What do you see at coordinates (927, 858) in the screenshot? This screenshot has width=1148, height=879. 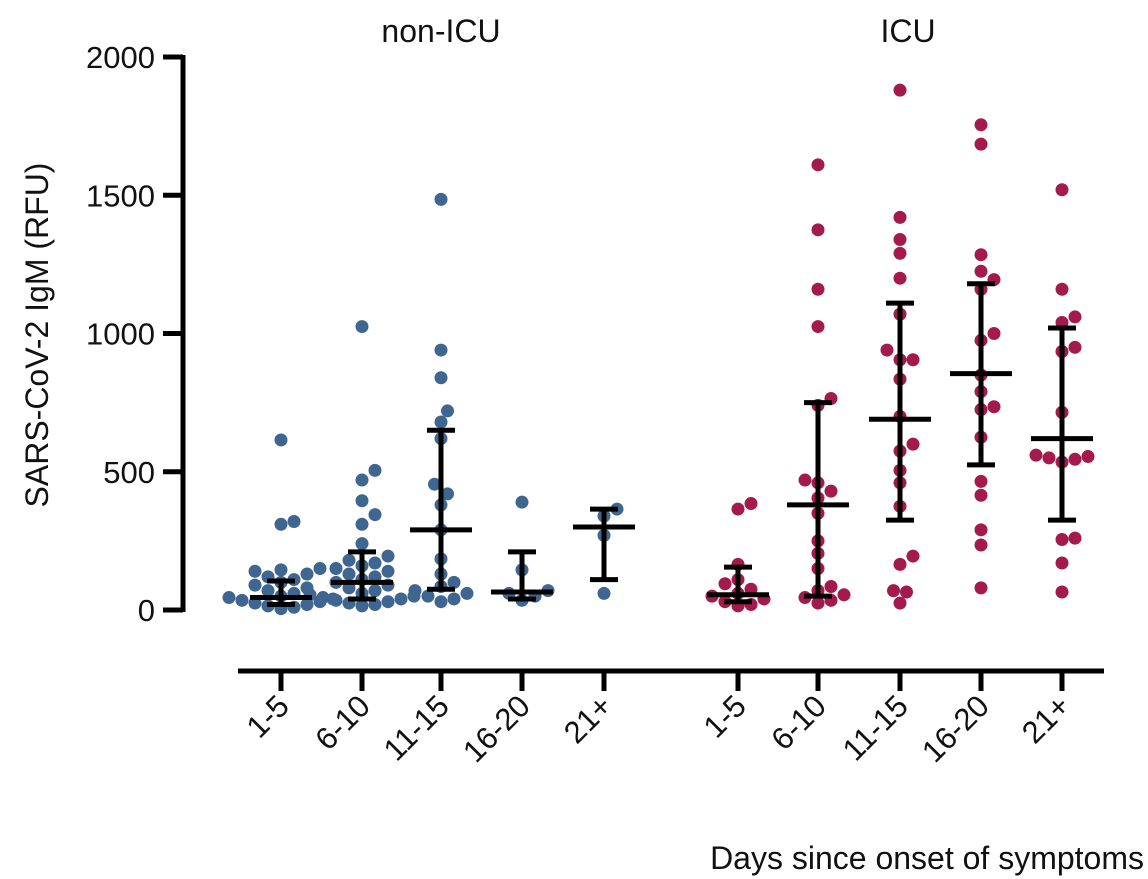 I see `x-axis-title: Days since onset of symptoms` at bounding box center [927, 858].